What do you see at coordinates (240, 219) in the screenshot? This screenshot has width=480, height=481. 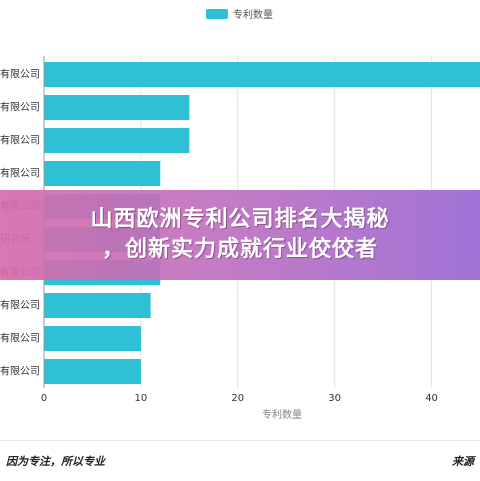 I see `banner-title-line-1: 山西欧洲专利公司排名大揭秘` at bounding box center [240, 219].